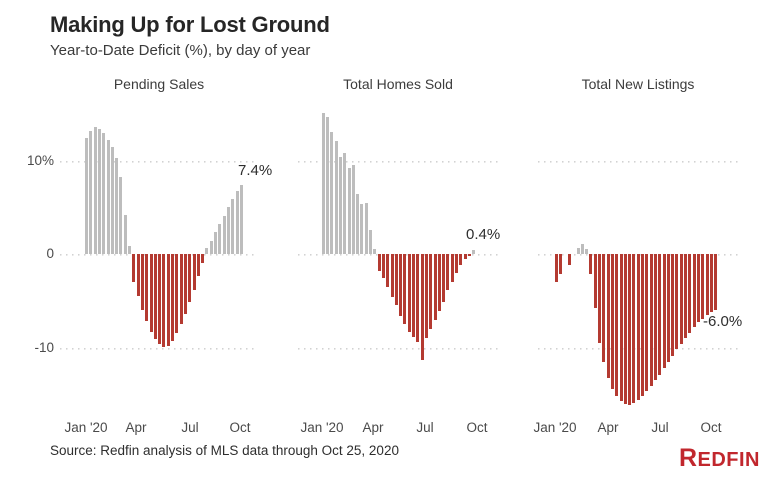 This screenshot has height=479, width=768. I want to click on redfin-logo-text-rest: EDFIN, so click(728, 460).